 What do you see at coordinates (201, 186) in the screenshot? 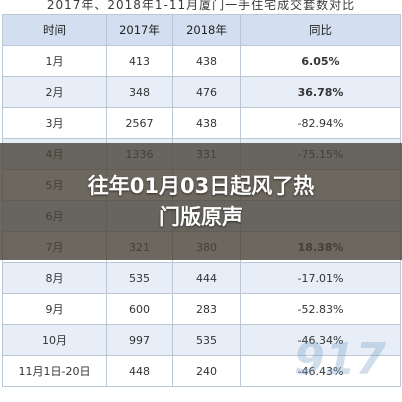
I see `banner-title-line1: 往年01月03日起风了热` at bounding box center [201, 186].